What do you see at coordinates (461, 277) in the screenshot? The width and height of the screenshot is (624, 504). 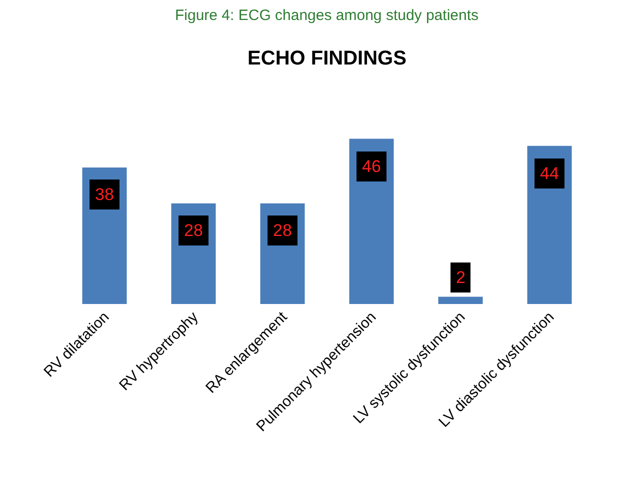 I see `data-label: 2` at bounding box center [461, 277].